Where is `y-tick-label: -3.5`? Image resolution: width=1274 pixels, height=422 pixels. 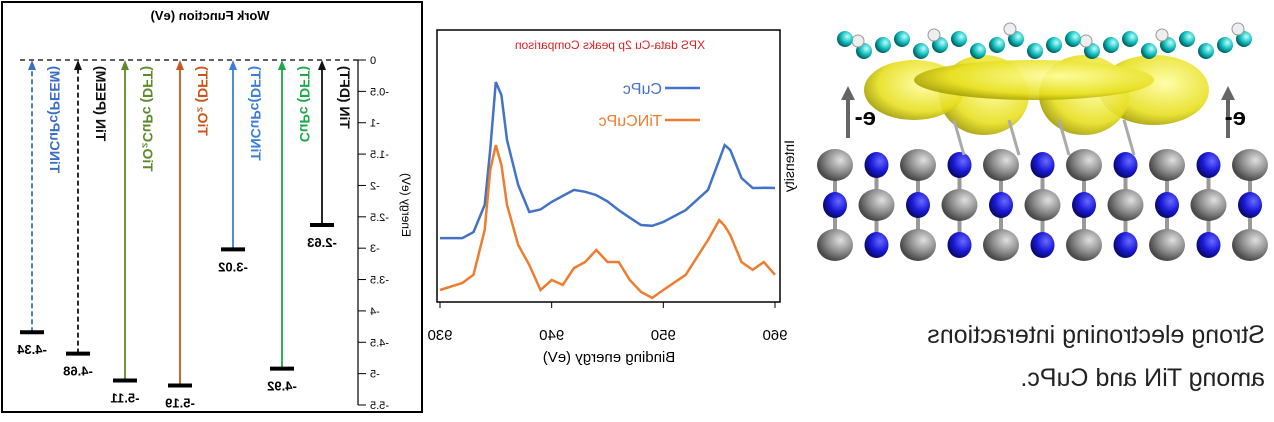 y-tick-label: -3.5 is located at coordinates (379, 281).